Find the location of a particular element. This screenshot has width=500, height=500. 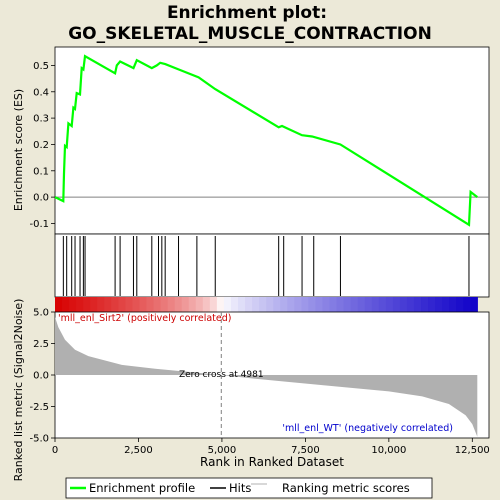

x-tick-label: 7,500 is located at coordinates (305, 450).